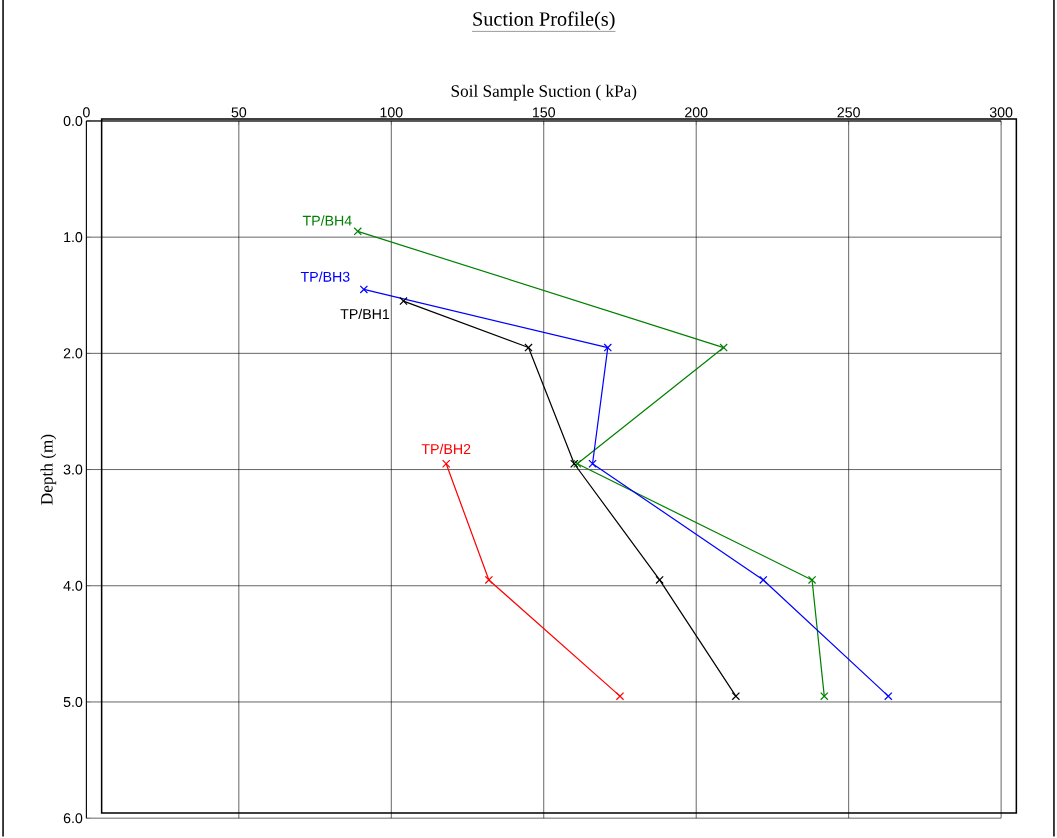 The height and width of the screenshot is (838, 1057). I want to click on x-tick-label: 250, so click(848, 112).